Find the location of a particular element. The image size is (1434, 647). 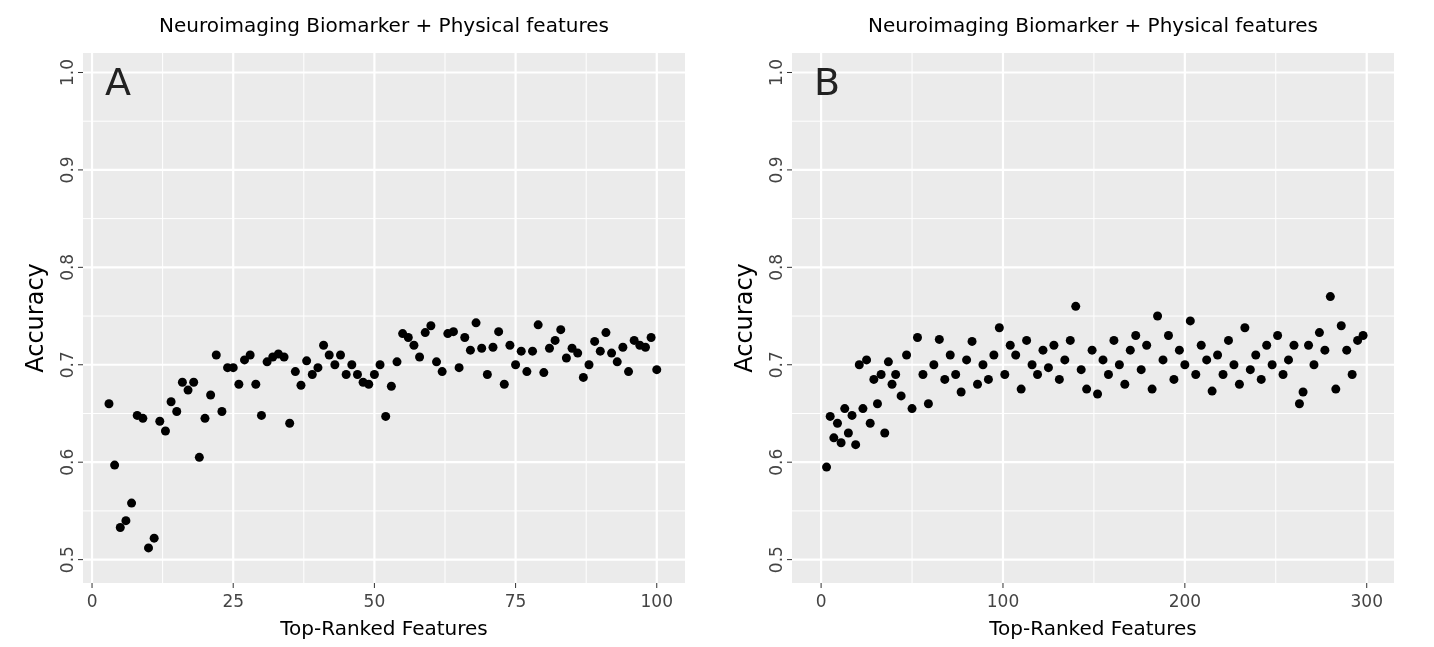

annotation: B is located at coordinates (827, 82).